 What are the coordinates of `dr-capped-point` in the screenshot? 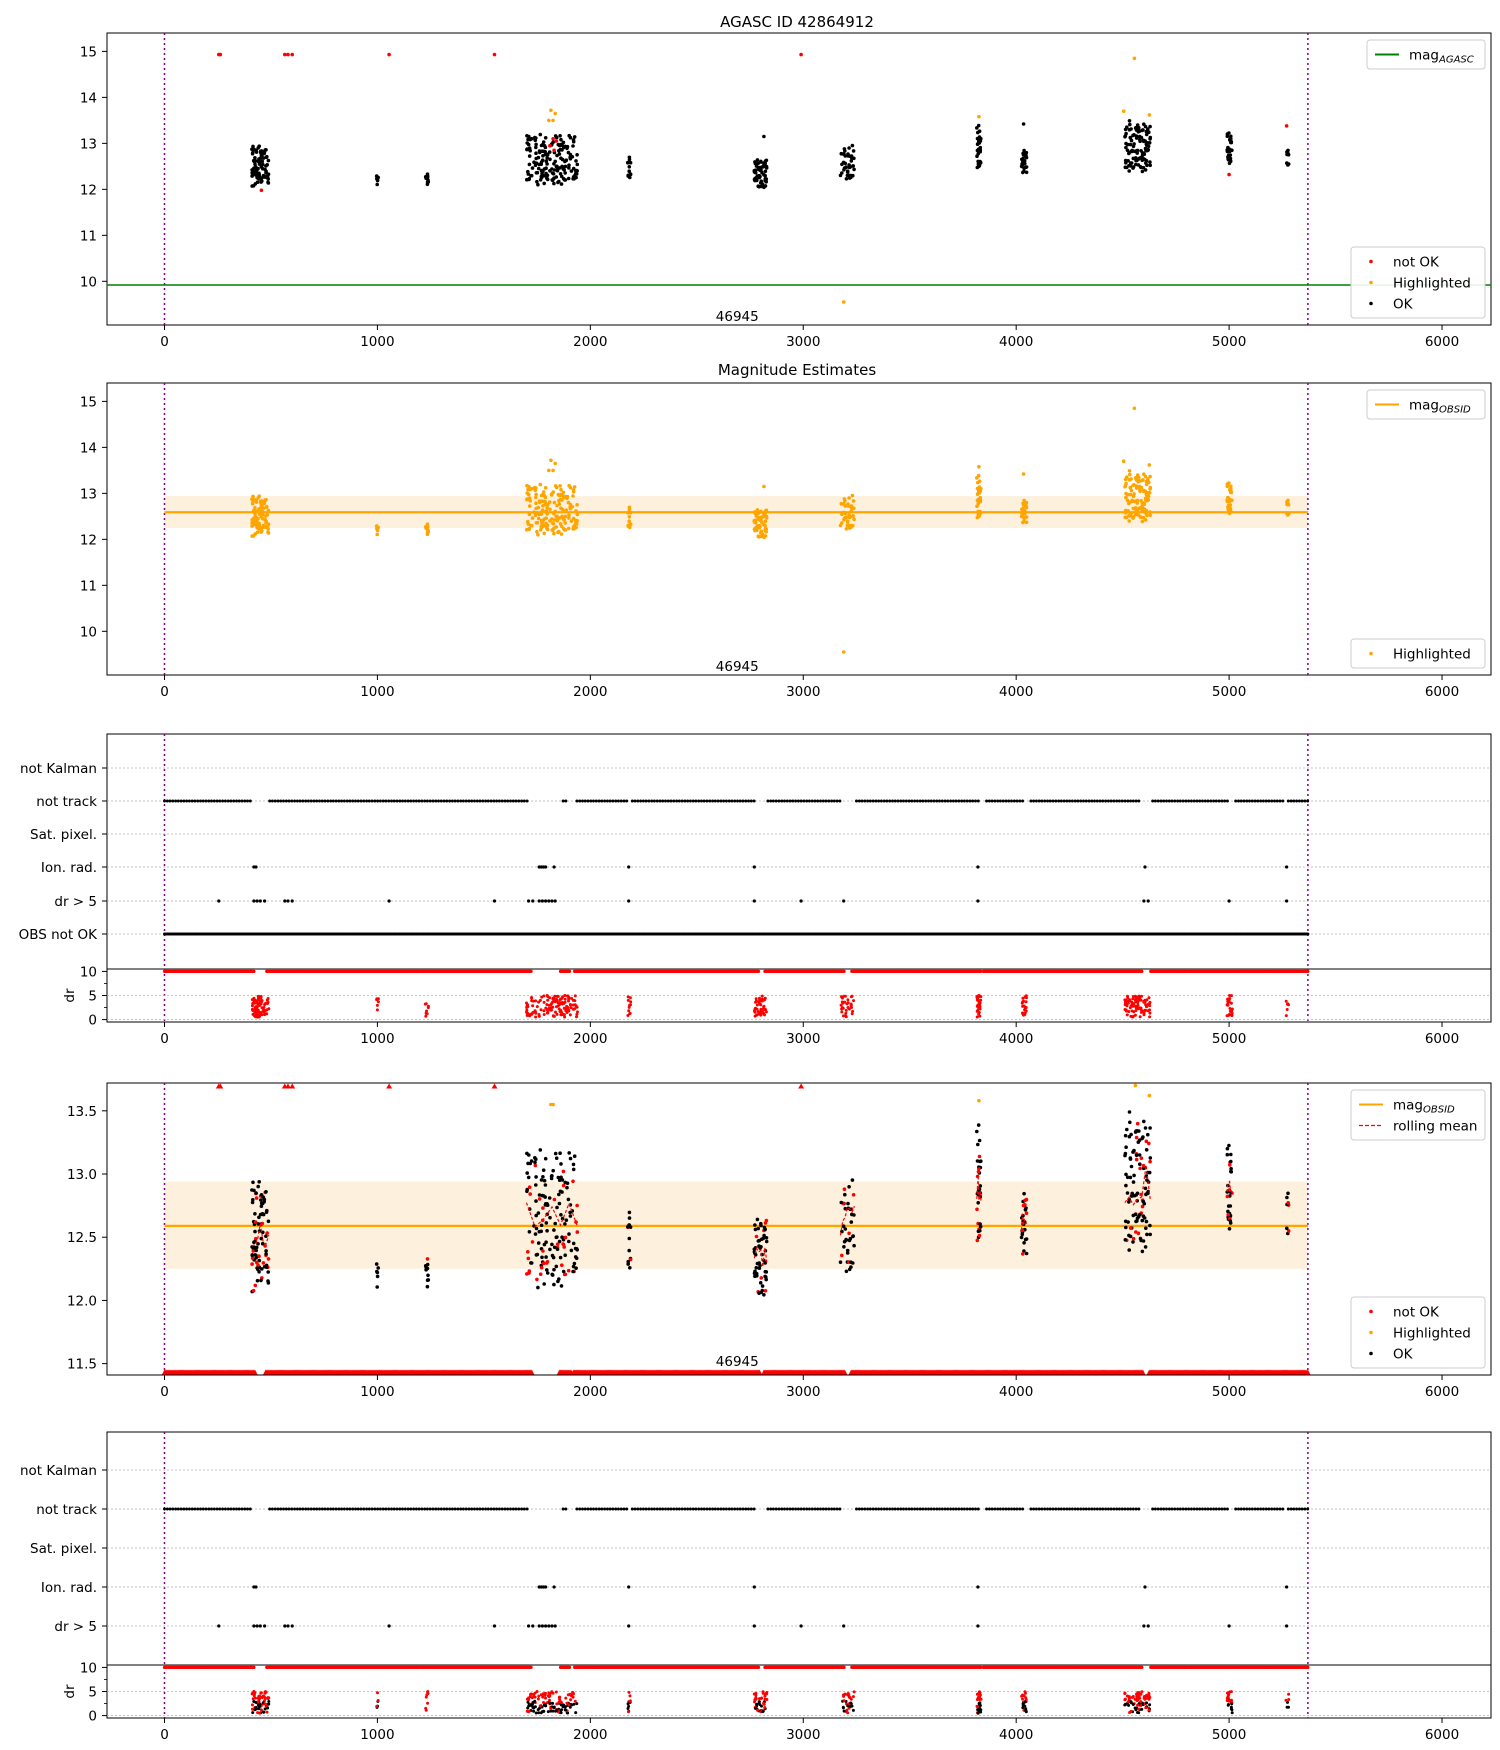 It's located at (254, 971).